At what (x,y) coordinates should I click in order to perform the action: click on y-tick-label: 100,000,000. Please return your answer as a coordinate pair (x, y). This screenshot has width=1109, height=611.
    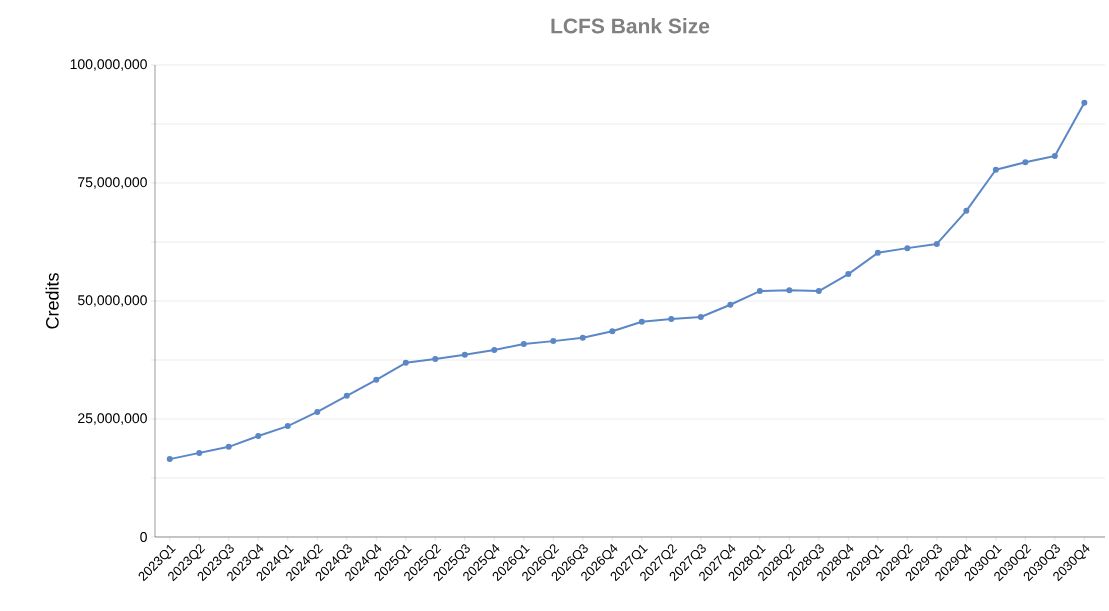
    Looking at the image, I should click on (108, 65).